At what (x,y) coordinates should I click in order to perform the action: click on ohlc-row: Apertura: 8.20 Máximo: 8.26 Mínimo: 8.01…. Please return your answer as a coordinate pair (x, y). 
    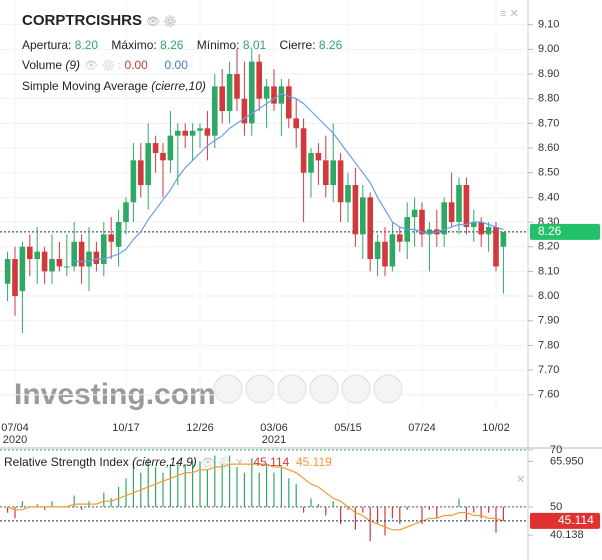
    Looking at the image, I should click on (189, 45).